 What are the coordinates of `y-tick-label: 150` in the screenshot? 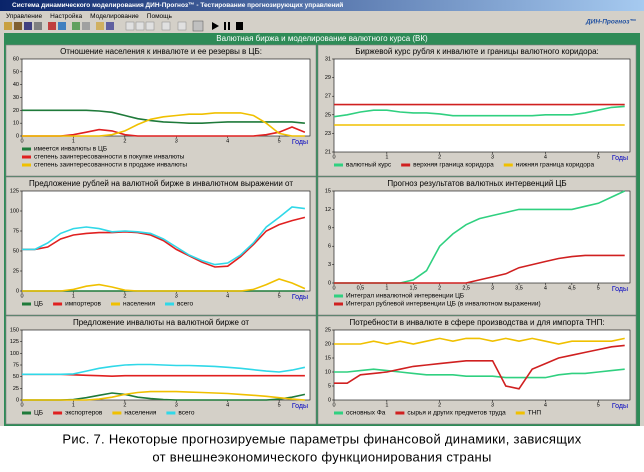 It's located at (14, 330).